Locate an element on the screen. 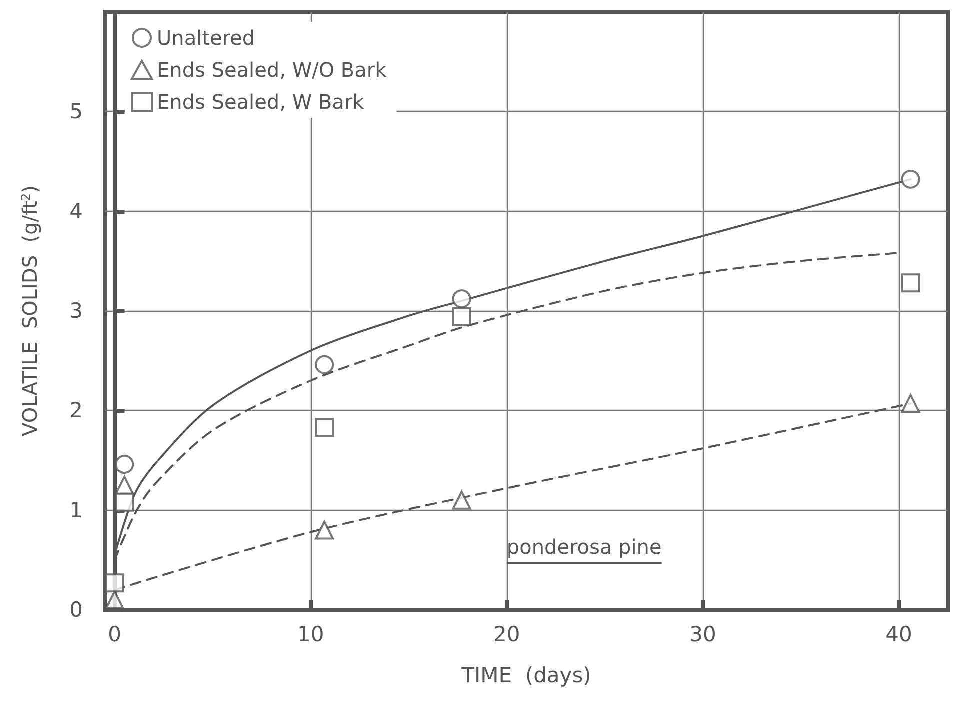 This screenshot has width=954, height=710. x-tick-label: 40 is located at coordinates (899, 634).